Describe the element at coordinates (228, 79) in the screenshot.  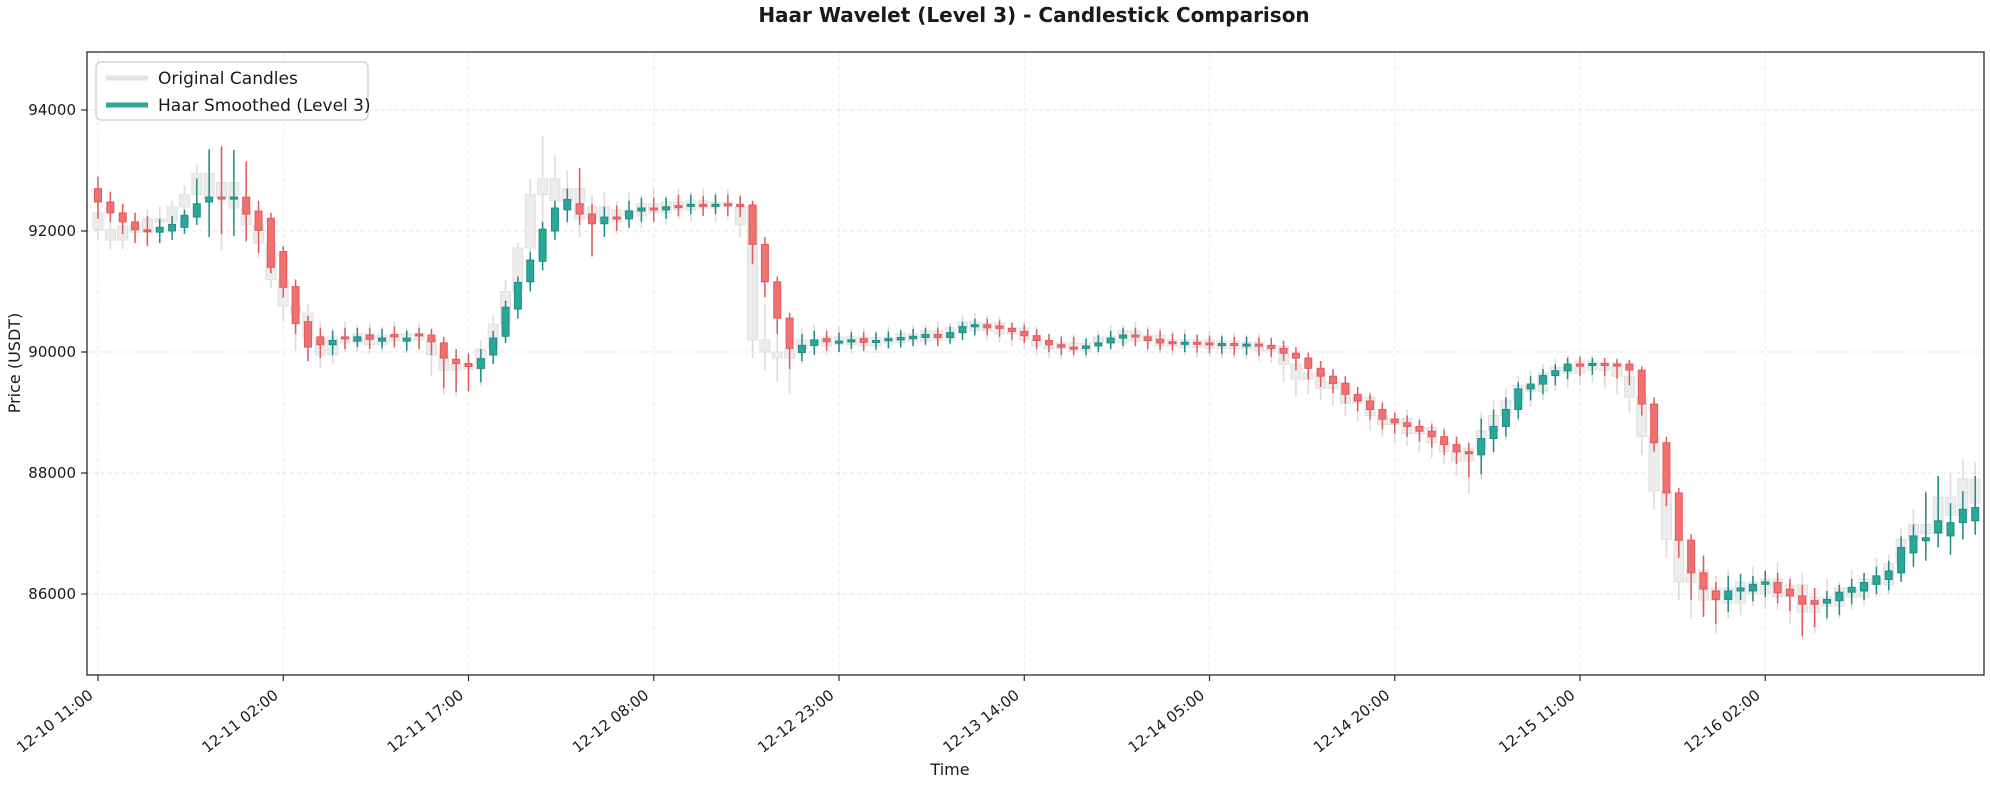
I see `legend-original-label: Original Candles` at that location.